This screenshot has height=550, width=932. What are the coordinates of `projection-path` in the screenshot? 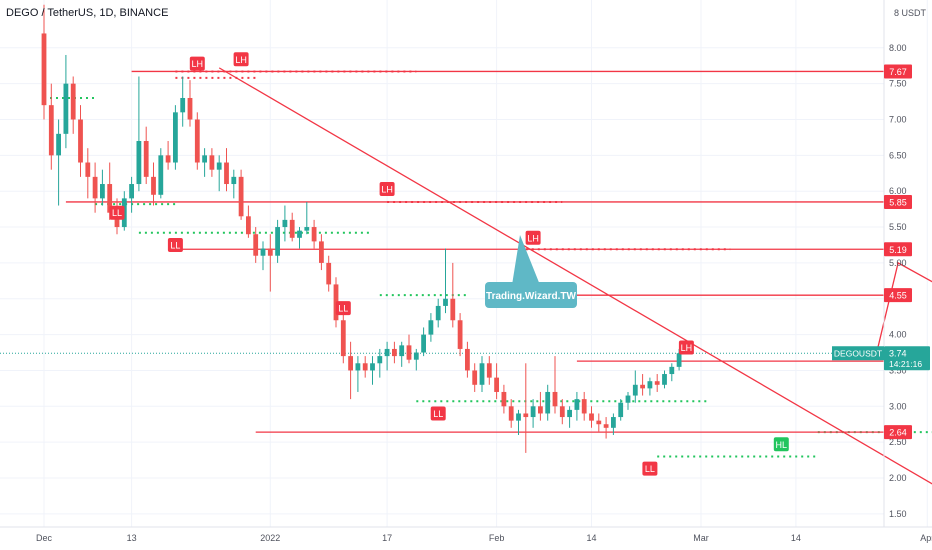 It's located at (903, 308).